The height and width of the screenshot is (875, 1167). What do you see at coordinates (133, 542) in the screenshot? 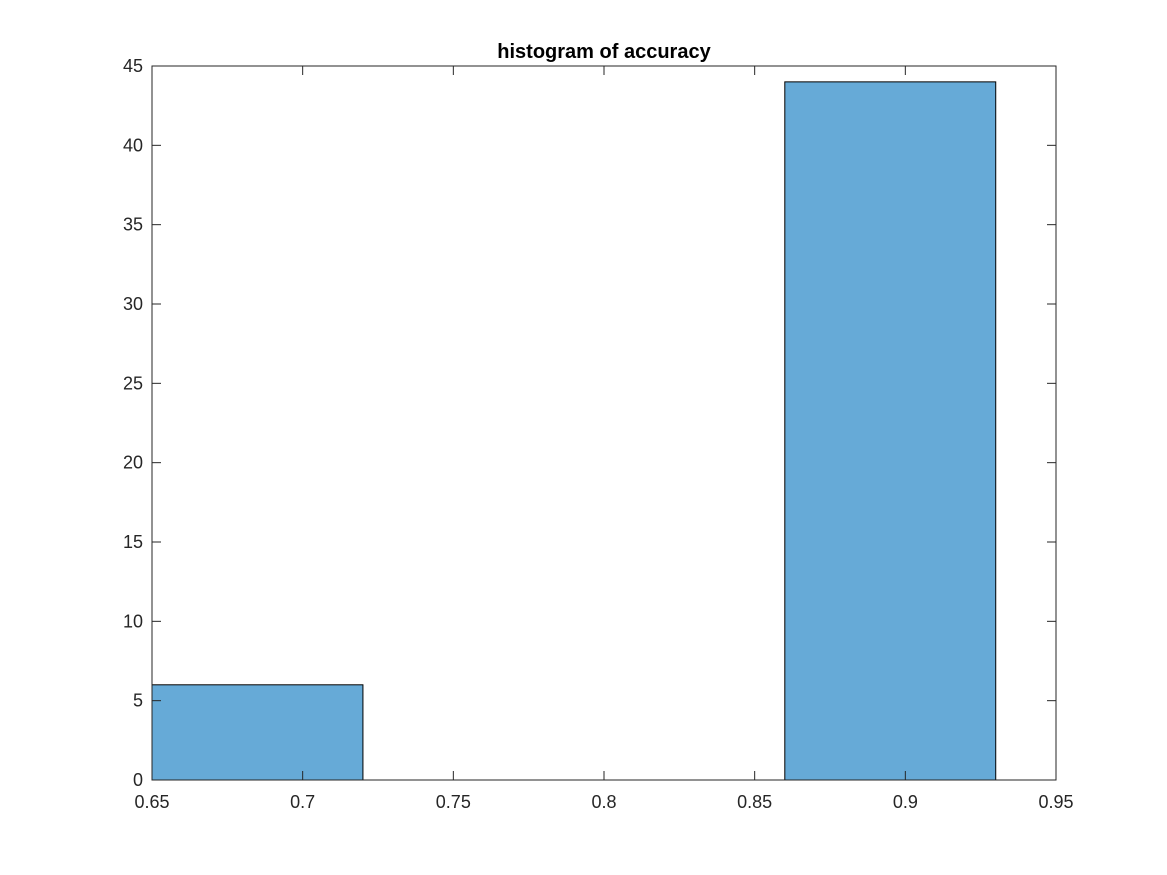
I see `y-tick-label-3: 15` at bounding box center [133, 542].